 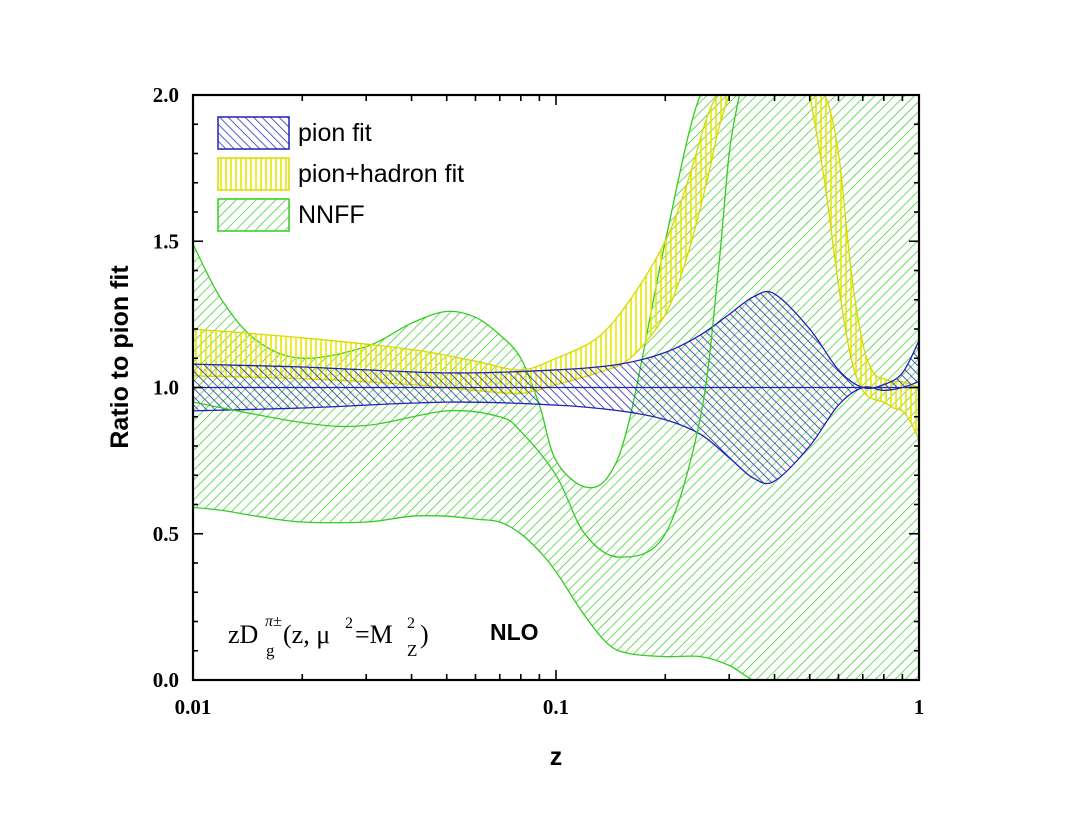 What do you see at coordinates (556, 757) in the screenshot?
I see `x-axis-title: z` at bounding box center [556, 757].